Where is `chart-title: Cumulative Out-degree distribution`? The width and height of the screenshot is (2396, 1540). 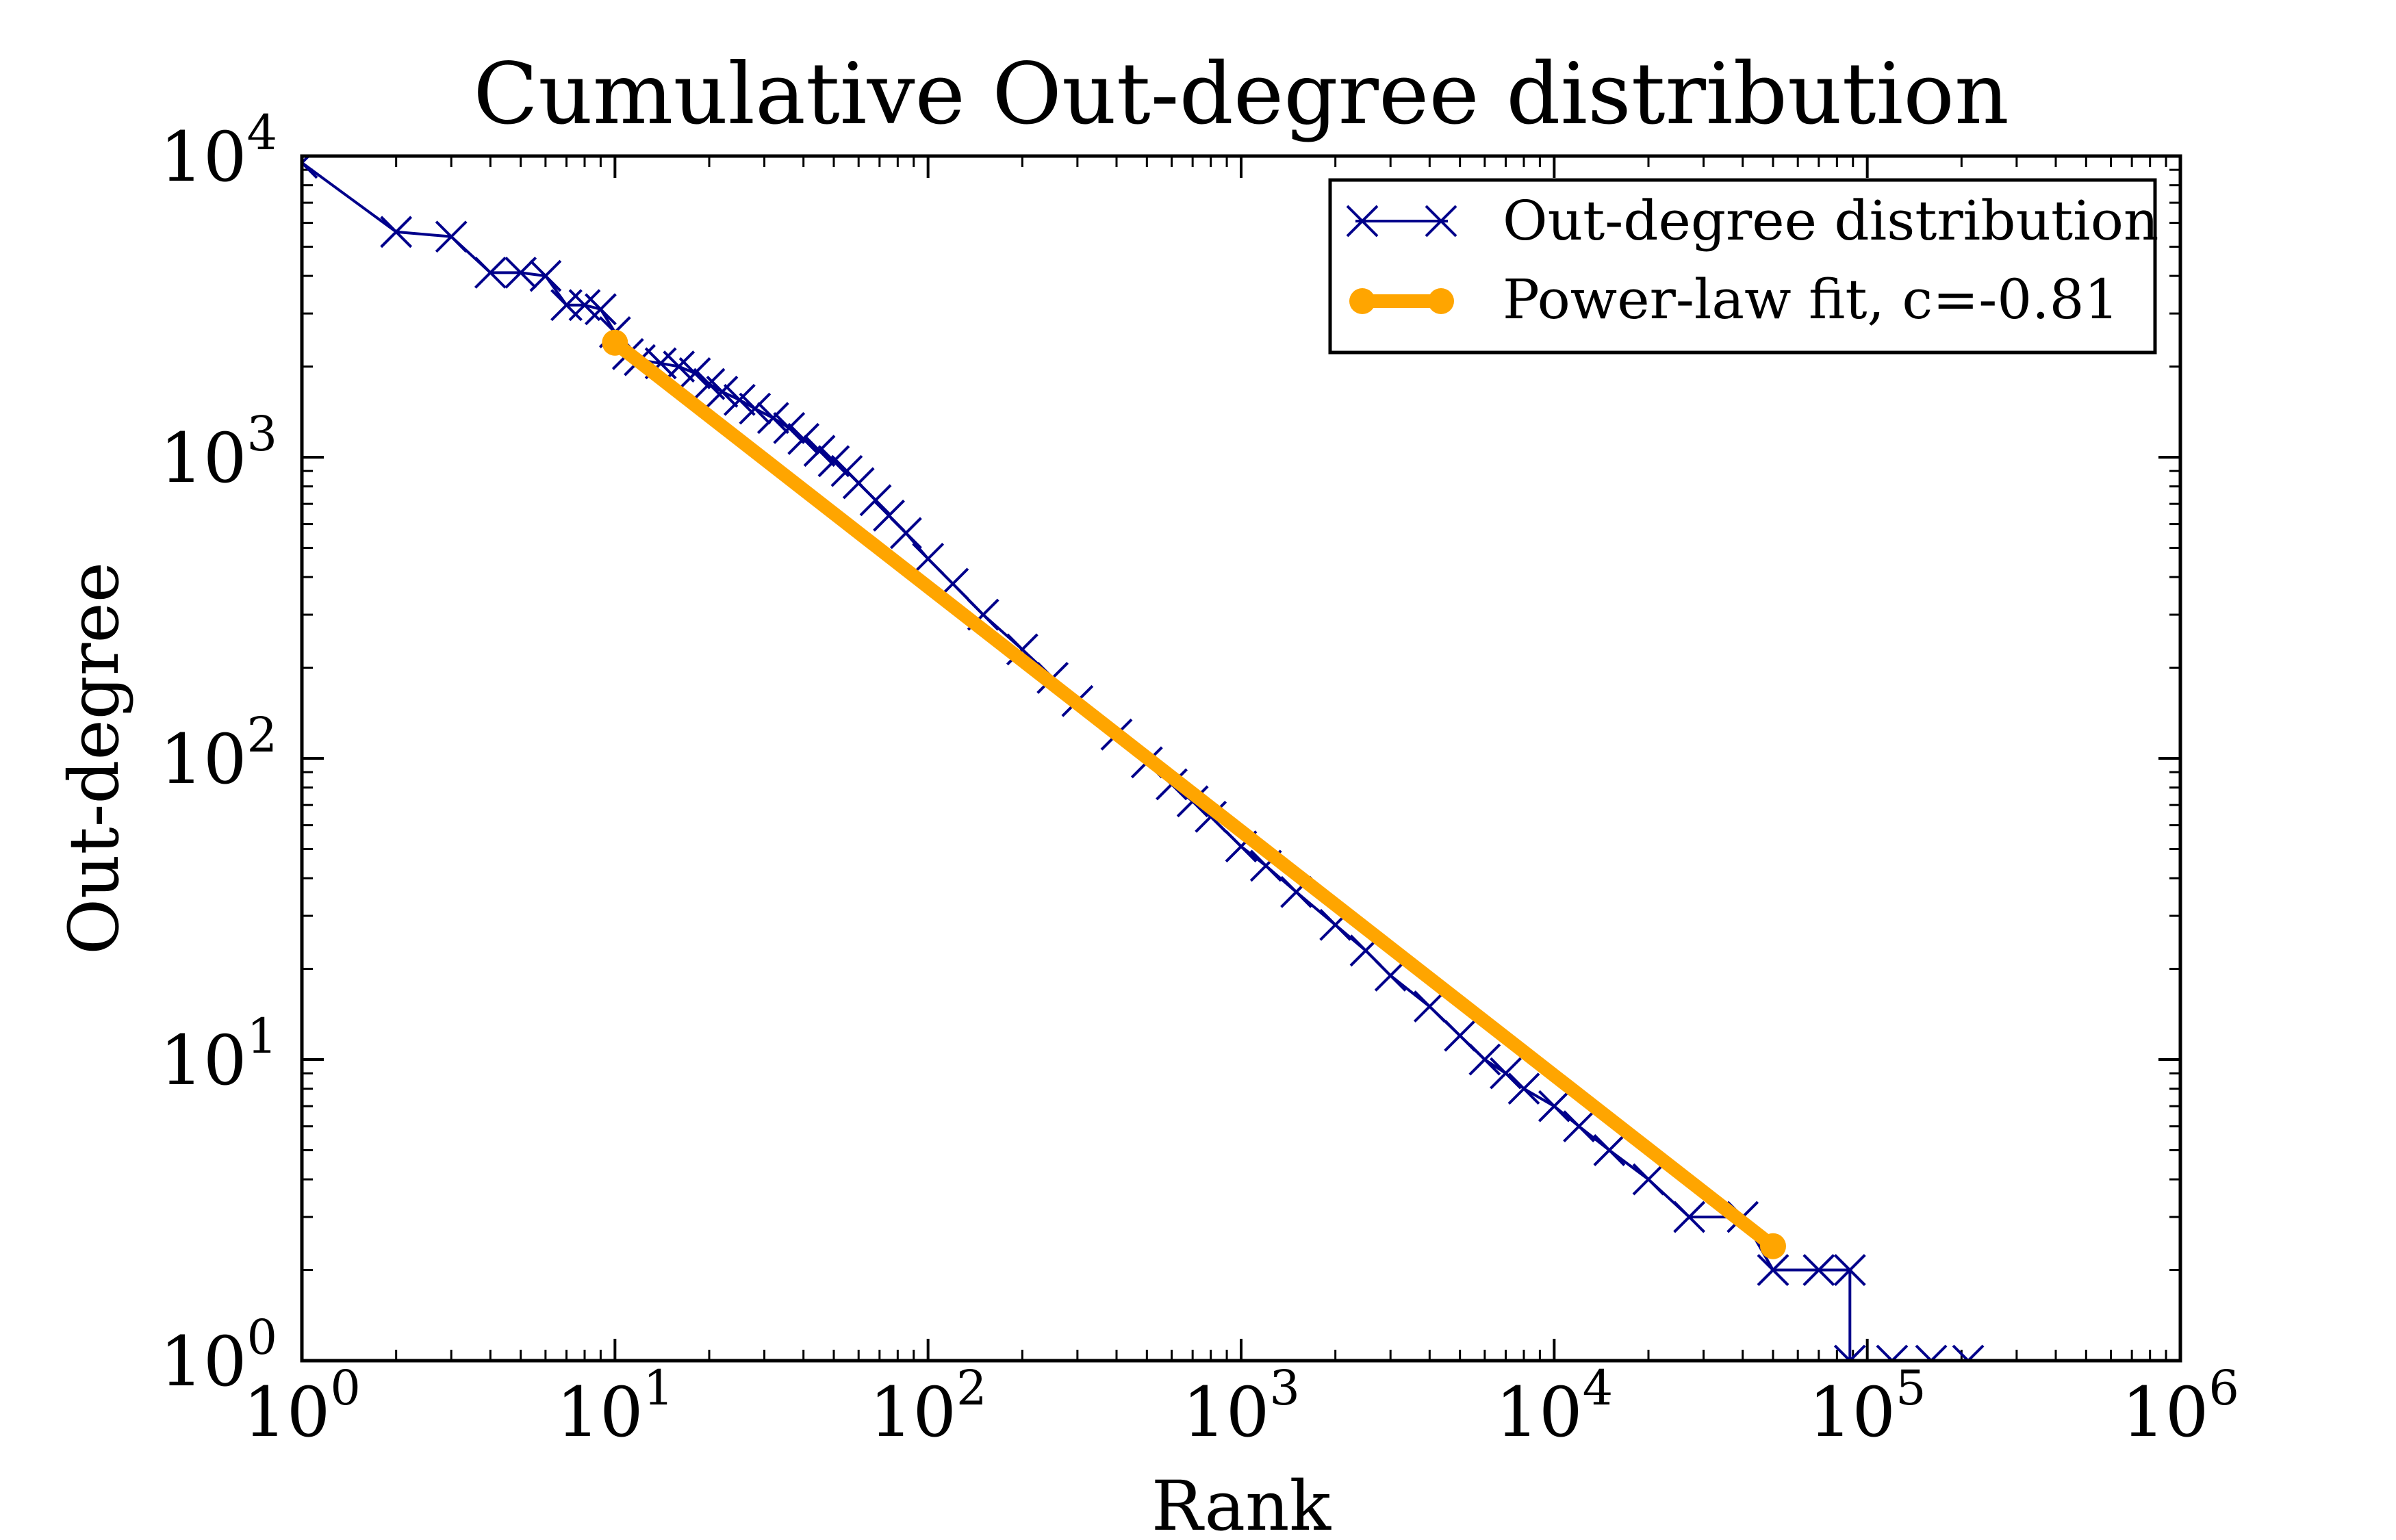
chart-title: Cumulative Out-degree distribution is located at coordinates (1241, 95).